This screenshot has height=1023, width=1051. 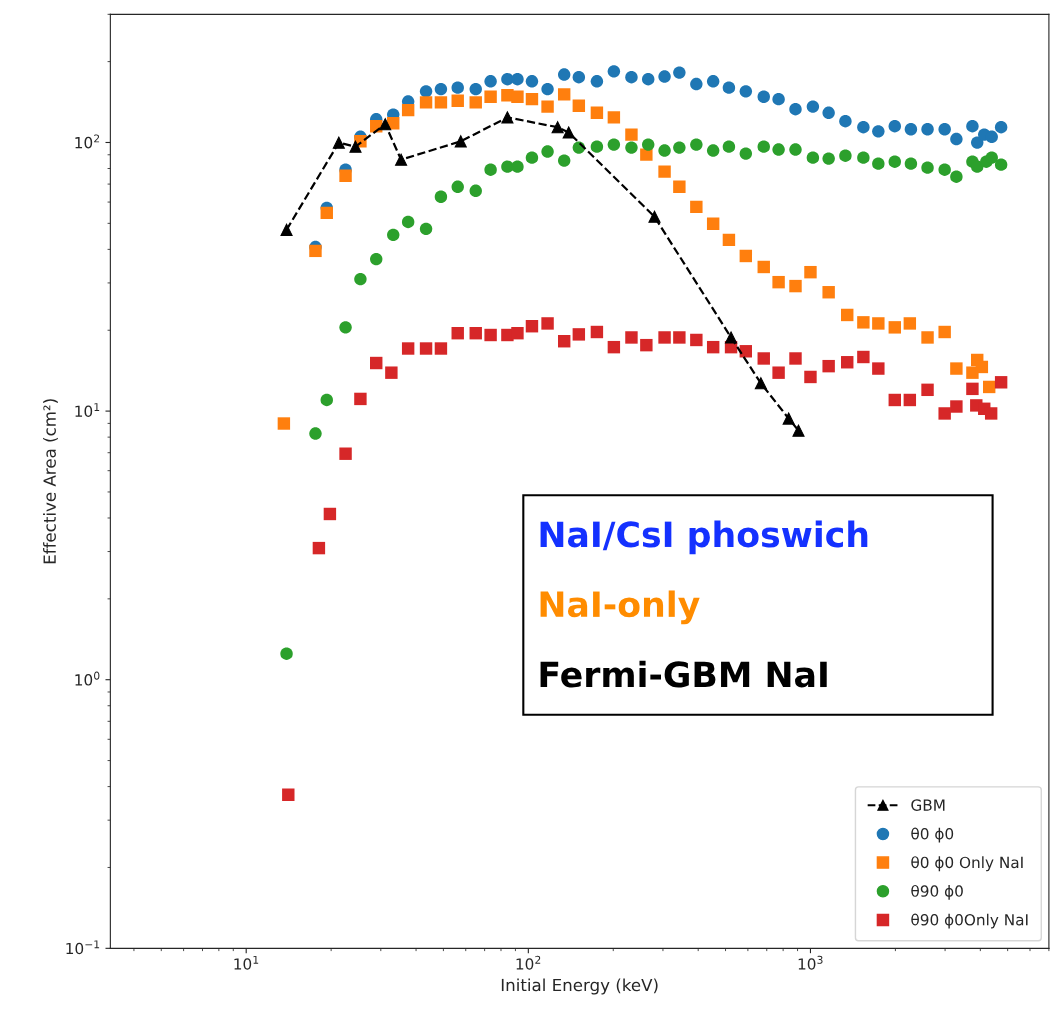 What do you see at coordinates (967, 864) in the screenshot?
I see `legend-label: θ0 ϕ0 Only NaI` at bounding box center [967, 864].